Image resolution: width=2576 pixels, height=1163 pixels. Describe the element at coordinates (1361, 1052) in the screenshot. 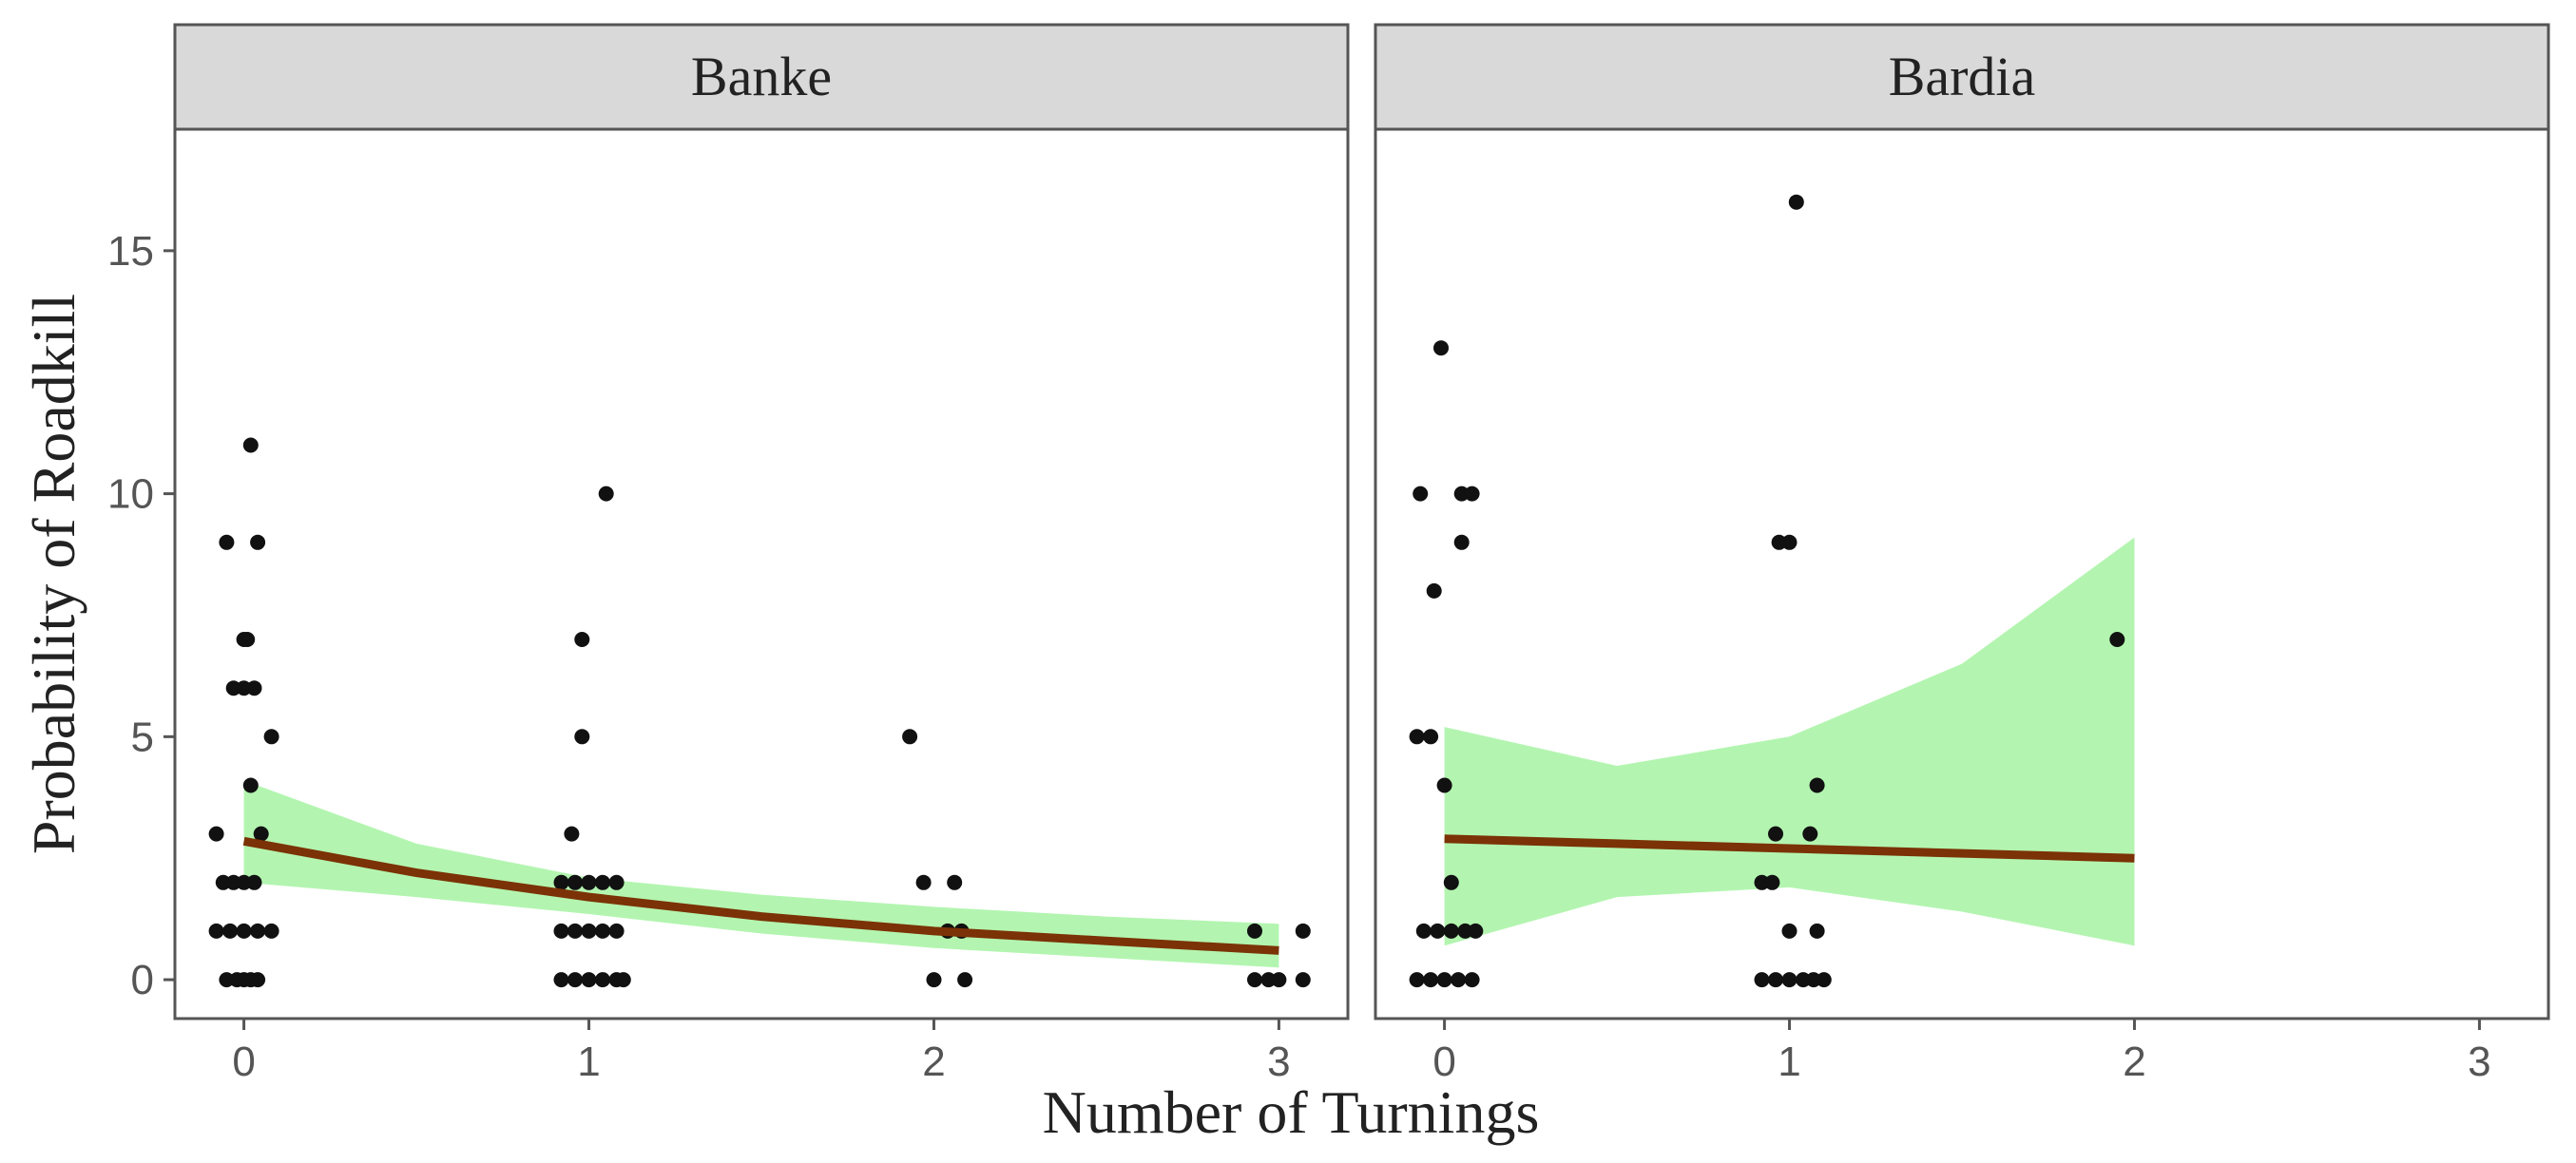

I see `x-axes: 0 1 2 3 0 1 2 3` at that location.